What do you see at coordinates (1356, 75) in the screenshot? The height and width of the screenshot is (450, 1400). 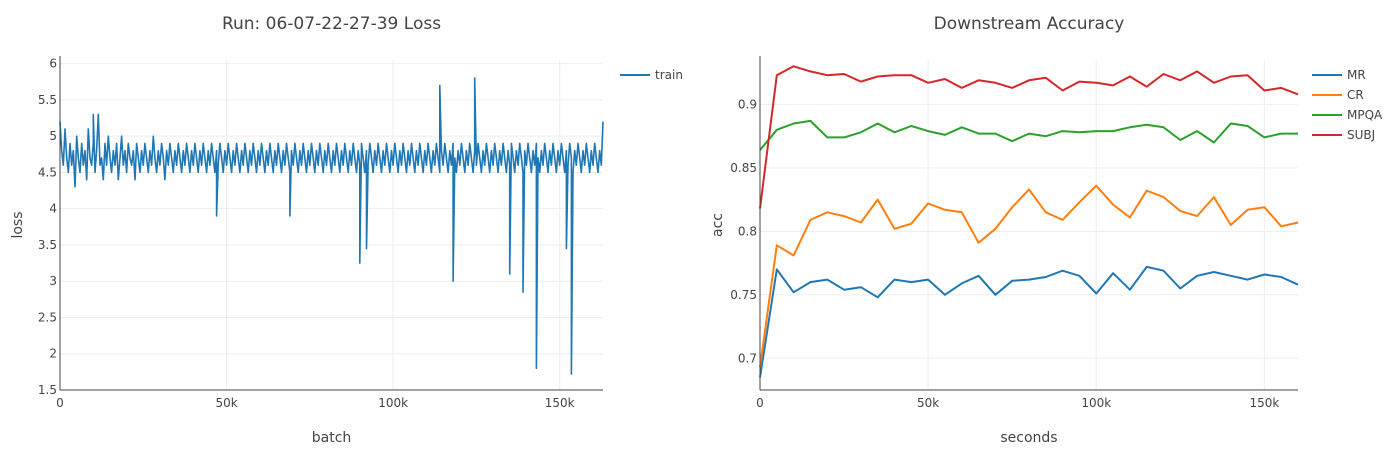 I see `legend-label-mr: MR` at bounding box center [1356, 75].